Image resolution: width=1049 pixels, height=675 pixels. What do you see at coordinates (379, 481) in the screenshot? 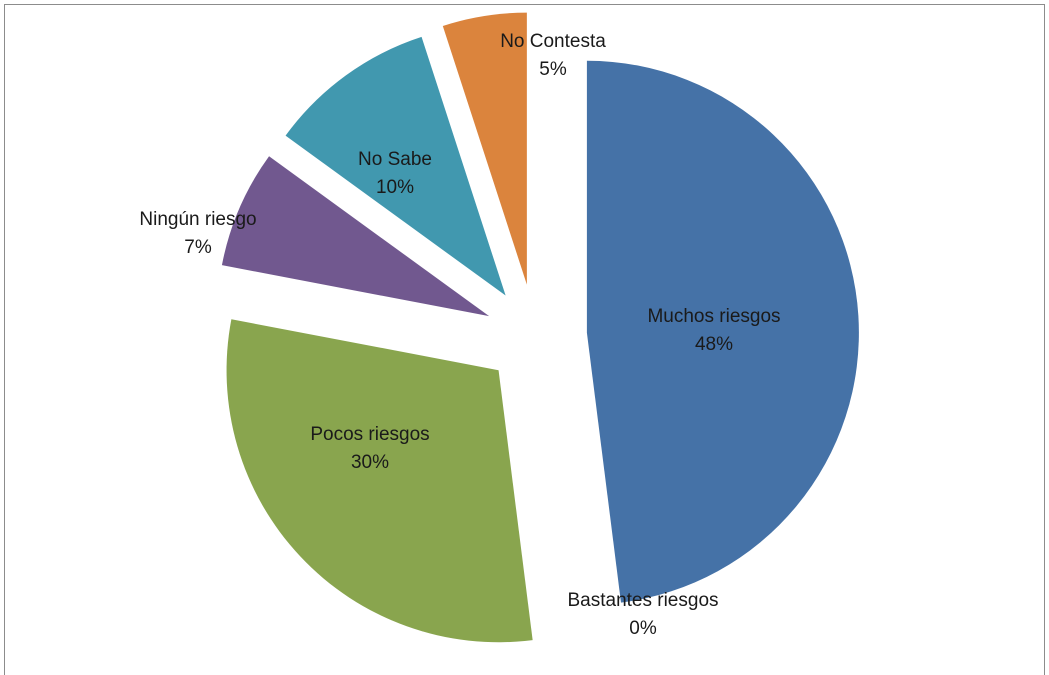
I see `slice-pocos-riesgos` at bounding box center [379, 481].